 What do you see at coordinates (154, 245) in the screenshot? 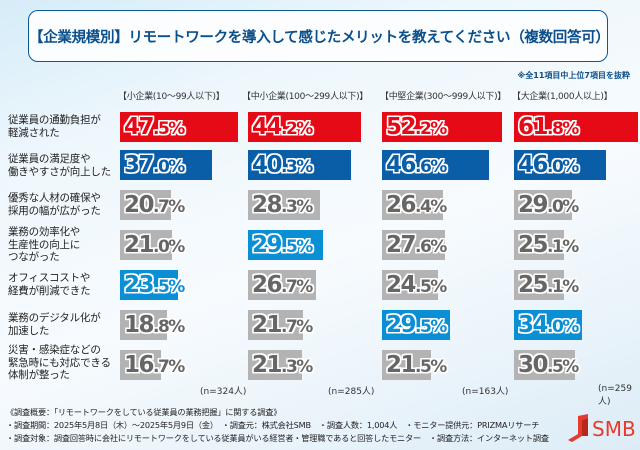
I see `bar-value-label: 21.0%` at bounding box center [154, 245].